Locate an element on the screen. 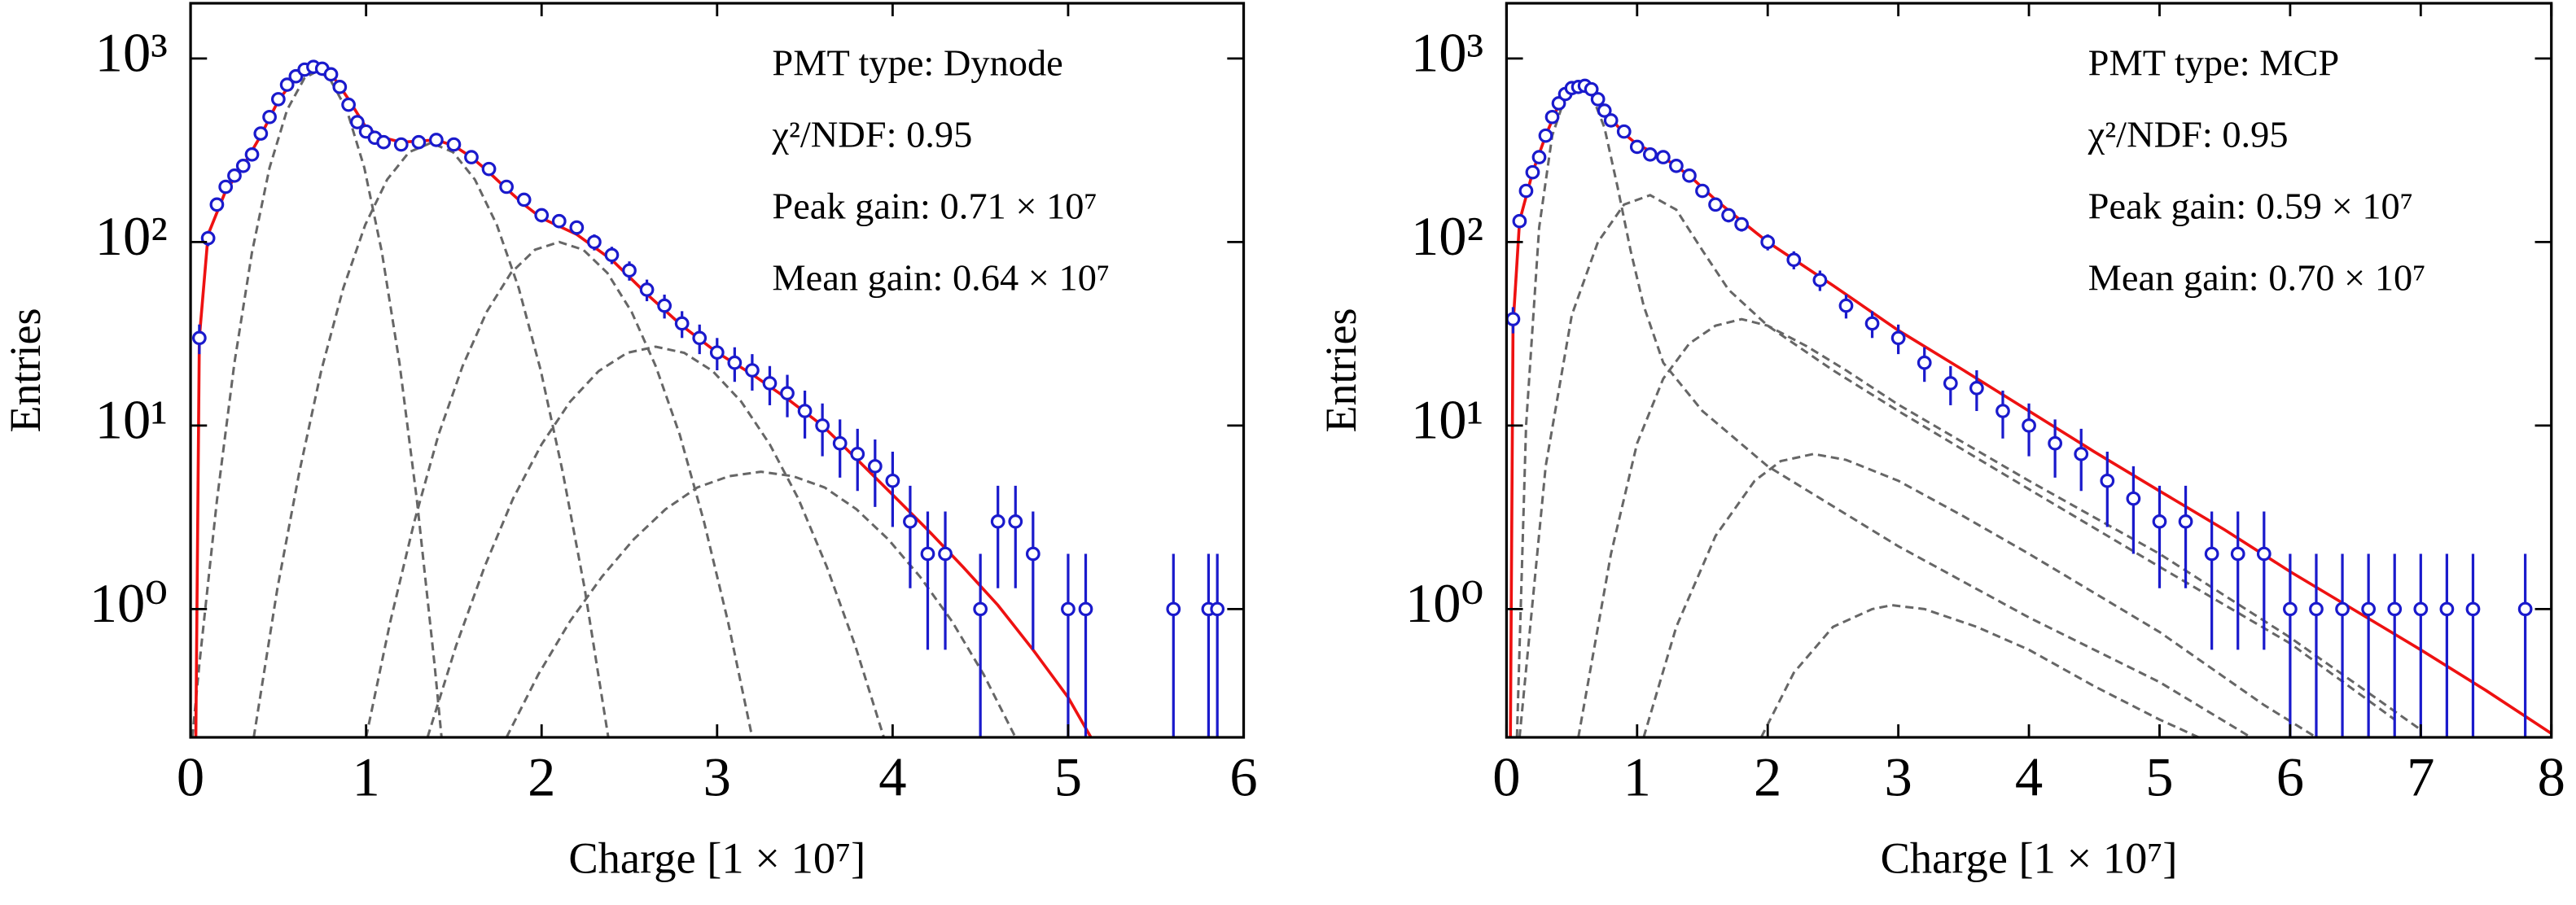 Image resolution: width=2576 pixels, height=905 pixels. y-tick-label: 10⁰ is located at coordinates (1444, 603).